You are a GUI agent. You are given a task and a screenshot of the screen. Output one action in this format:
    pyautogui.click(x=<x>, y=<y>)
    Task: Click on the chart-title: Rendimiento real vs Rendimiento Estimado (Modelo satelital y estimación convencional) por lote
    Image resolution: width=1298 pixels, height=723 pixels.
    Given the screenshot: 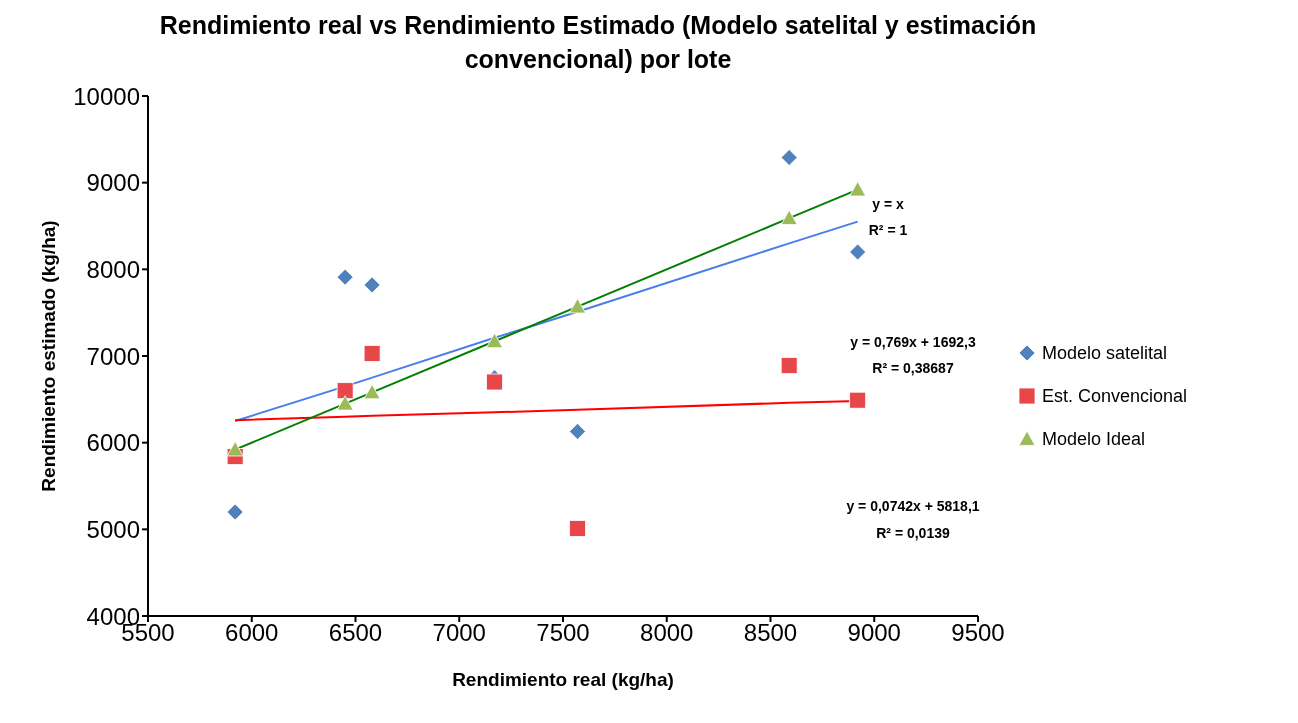 What is the action you would take?
    pyautogui.click(x=598, y=42)
    